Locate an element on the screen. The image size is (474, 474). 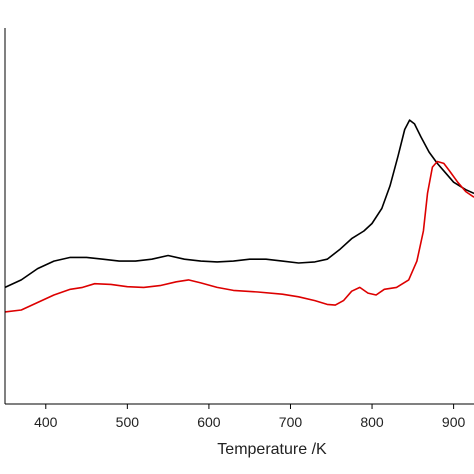
x-tick-label: 500 is located at coordinates (128, 422).